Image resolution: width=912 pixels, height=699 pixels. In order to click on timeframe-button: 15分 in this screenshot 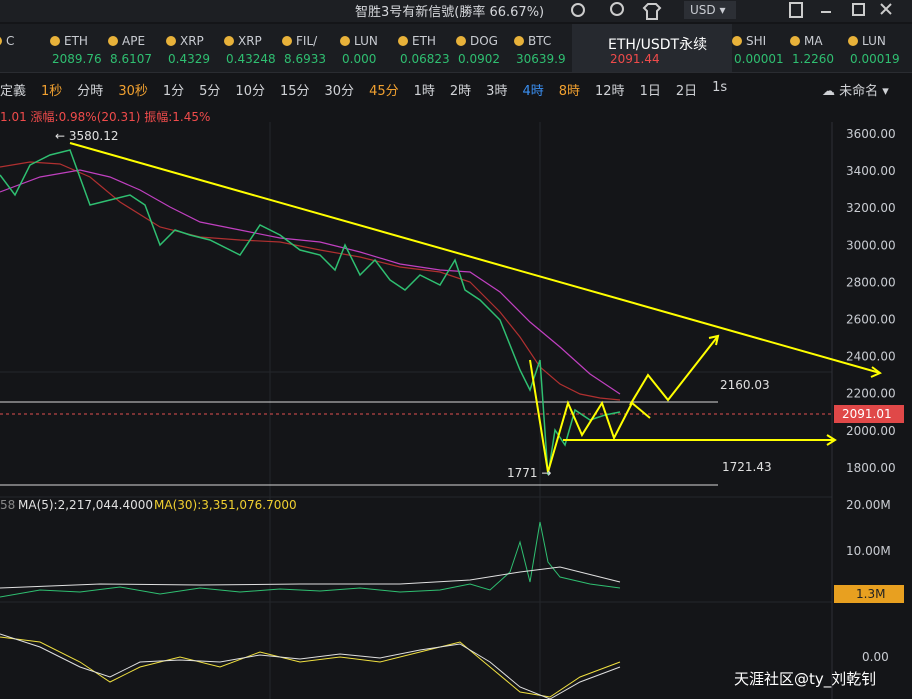, I will do `click(294, 91)`.